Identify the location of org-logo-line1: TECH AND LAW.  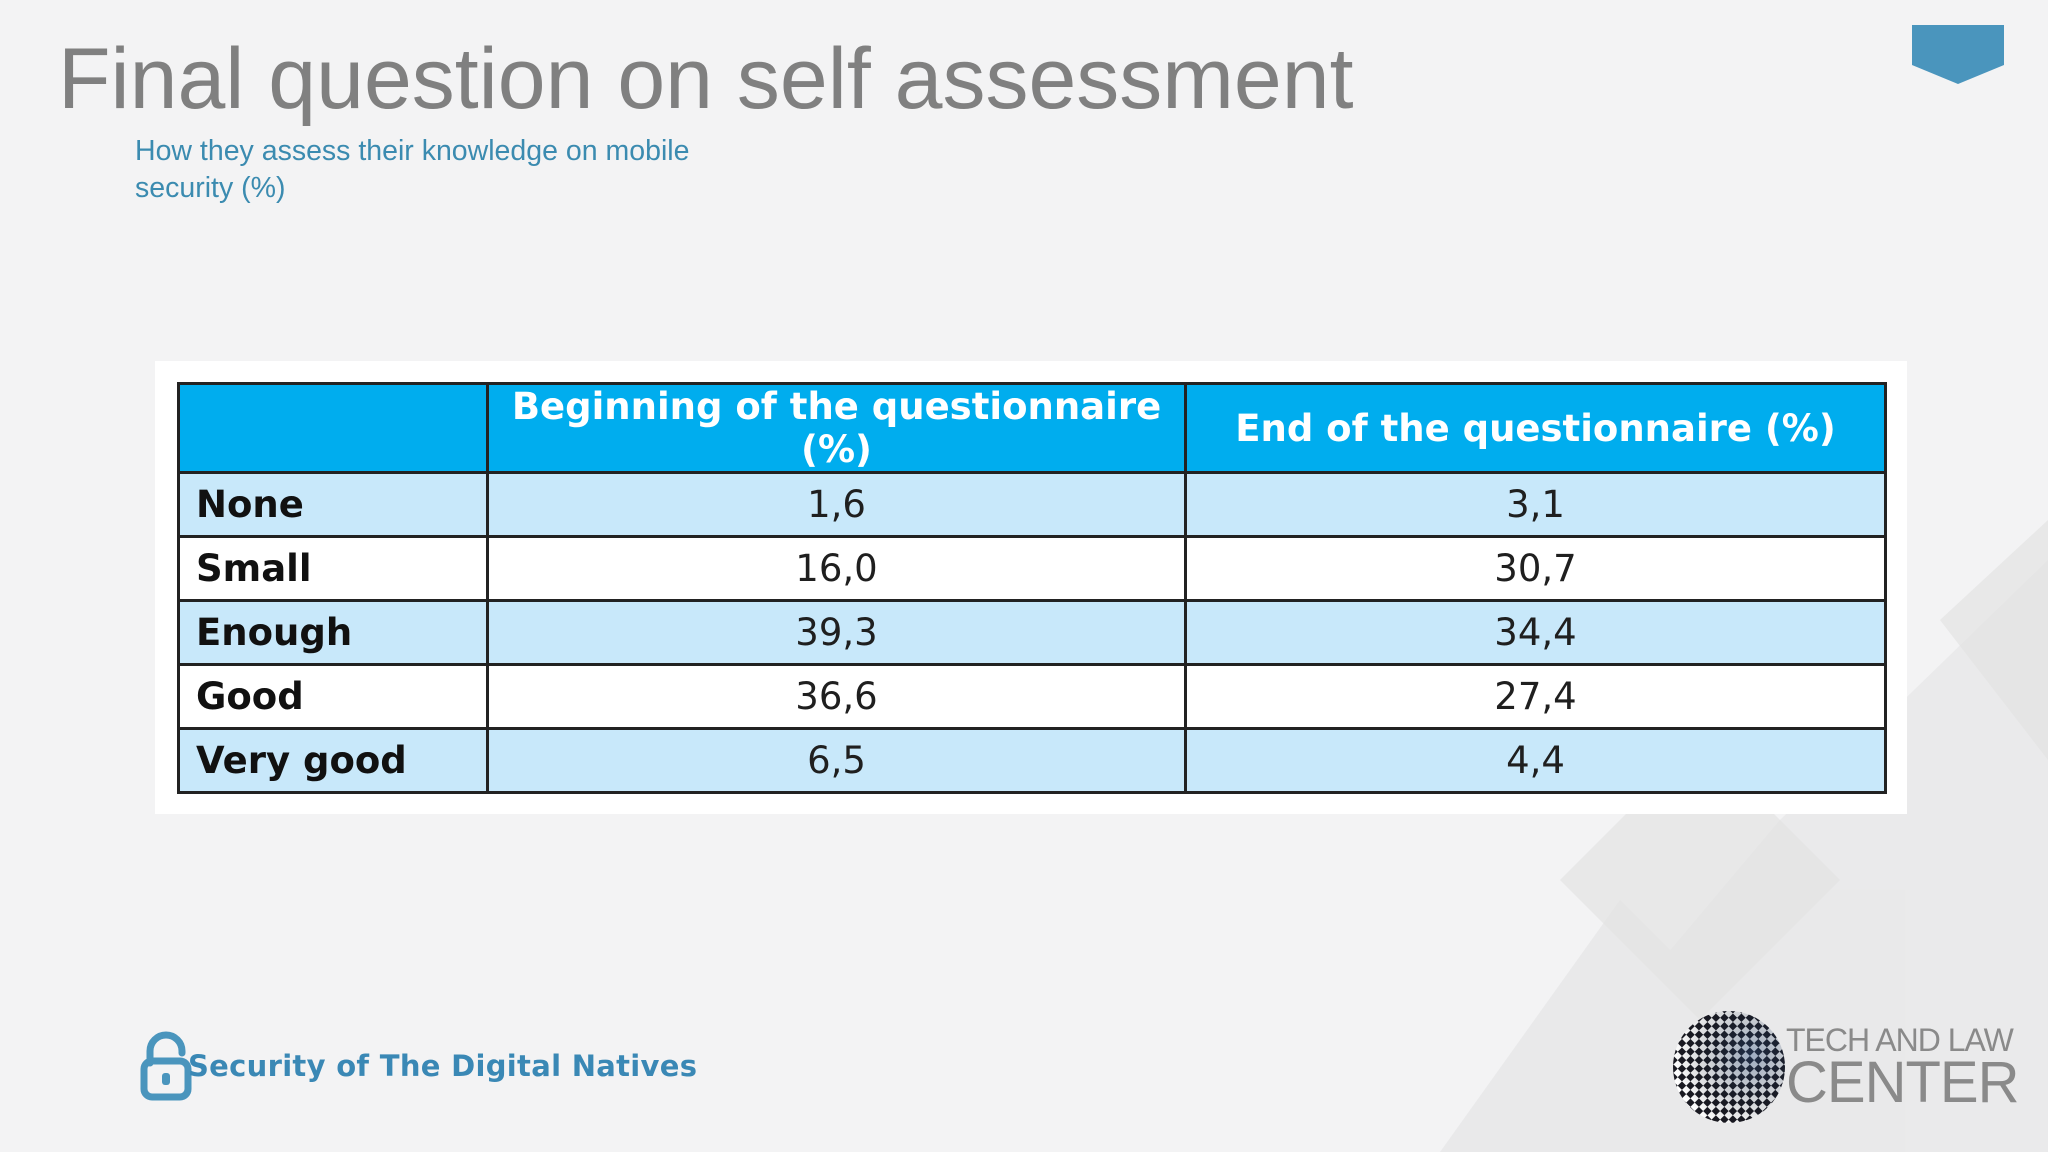
(1900, 1040).